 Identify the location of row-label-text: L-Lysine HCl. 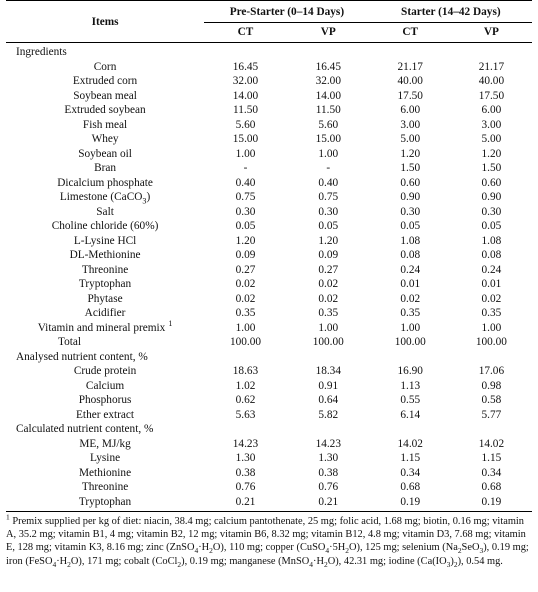
(105, 240).